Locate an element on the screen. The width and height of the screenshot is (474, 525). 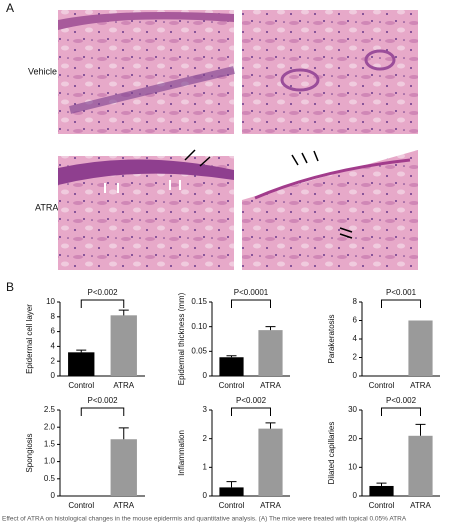
y-tick-label: 2.0 is located at coordinates (50, 426).